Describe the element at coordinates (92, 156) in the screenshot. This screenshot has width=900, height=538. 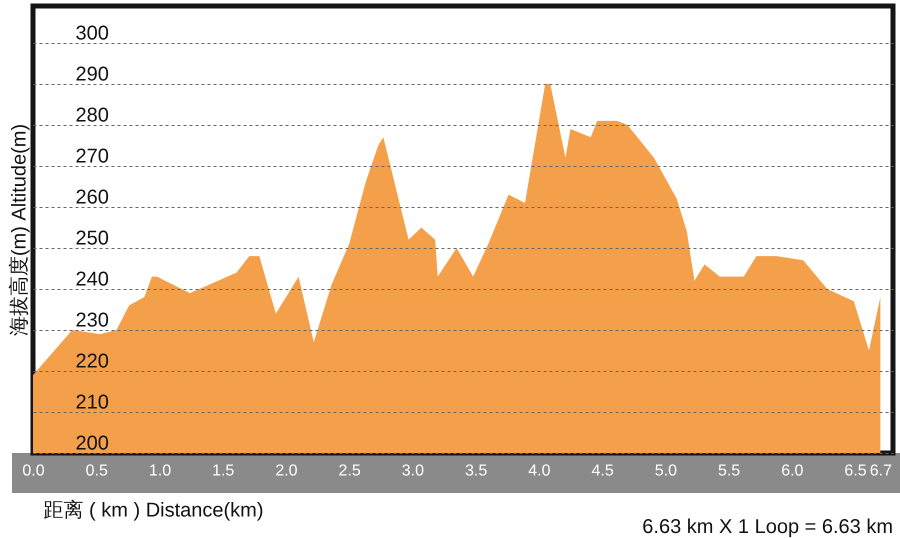
I see `y-tick-label: 270` at that location.